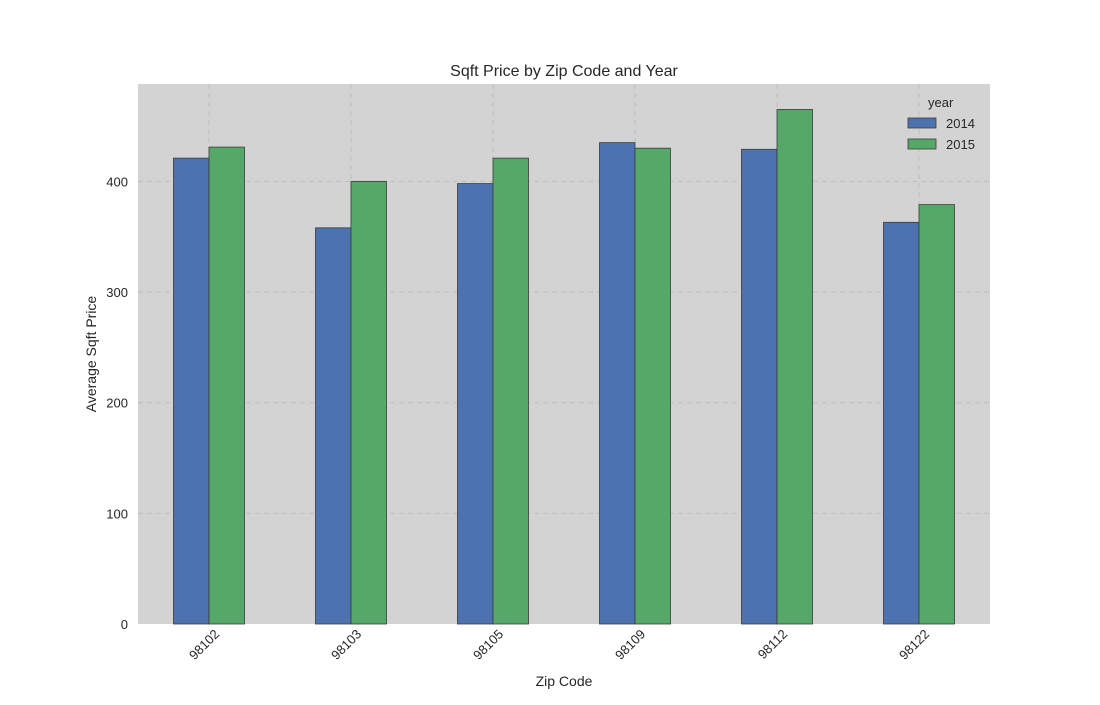 The image size is (1100, 705). What do you see at coordinates (914, 644) in the screenshot?
I see `x-tick-label: 98122` at bounding box center [914, 644].